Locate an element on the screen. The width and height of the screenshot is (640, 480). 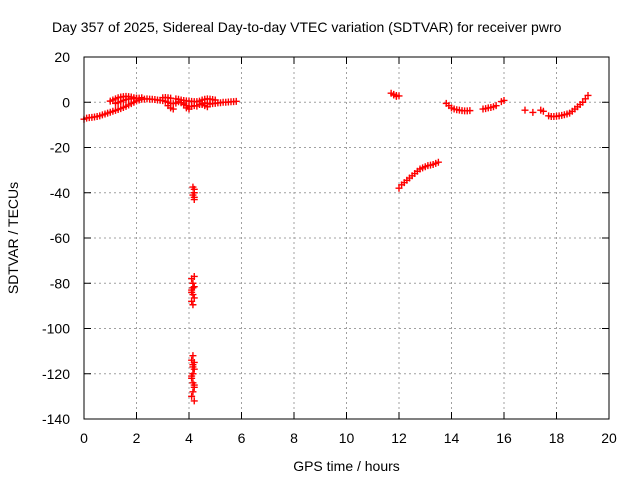
x-tick-label: 20 is located at coordinates (609, 438).